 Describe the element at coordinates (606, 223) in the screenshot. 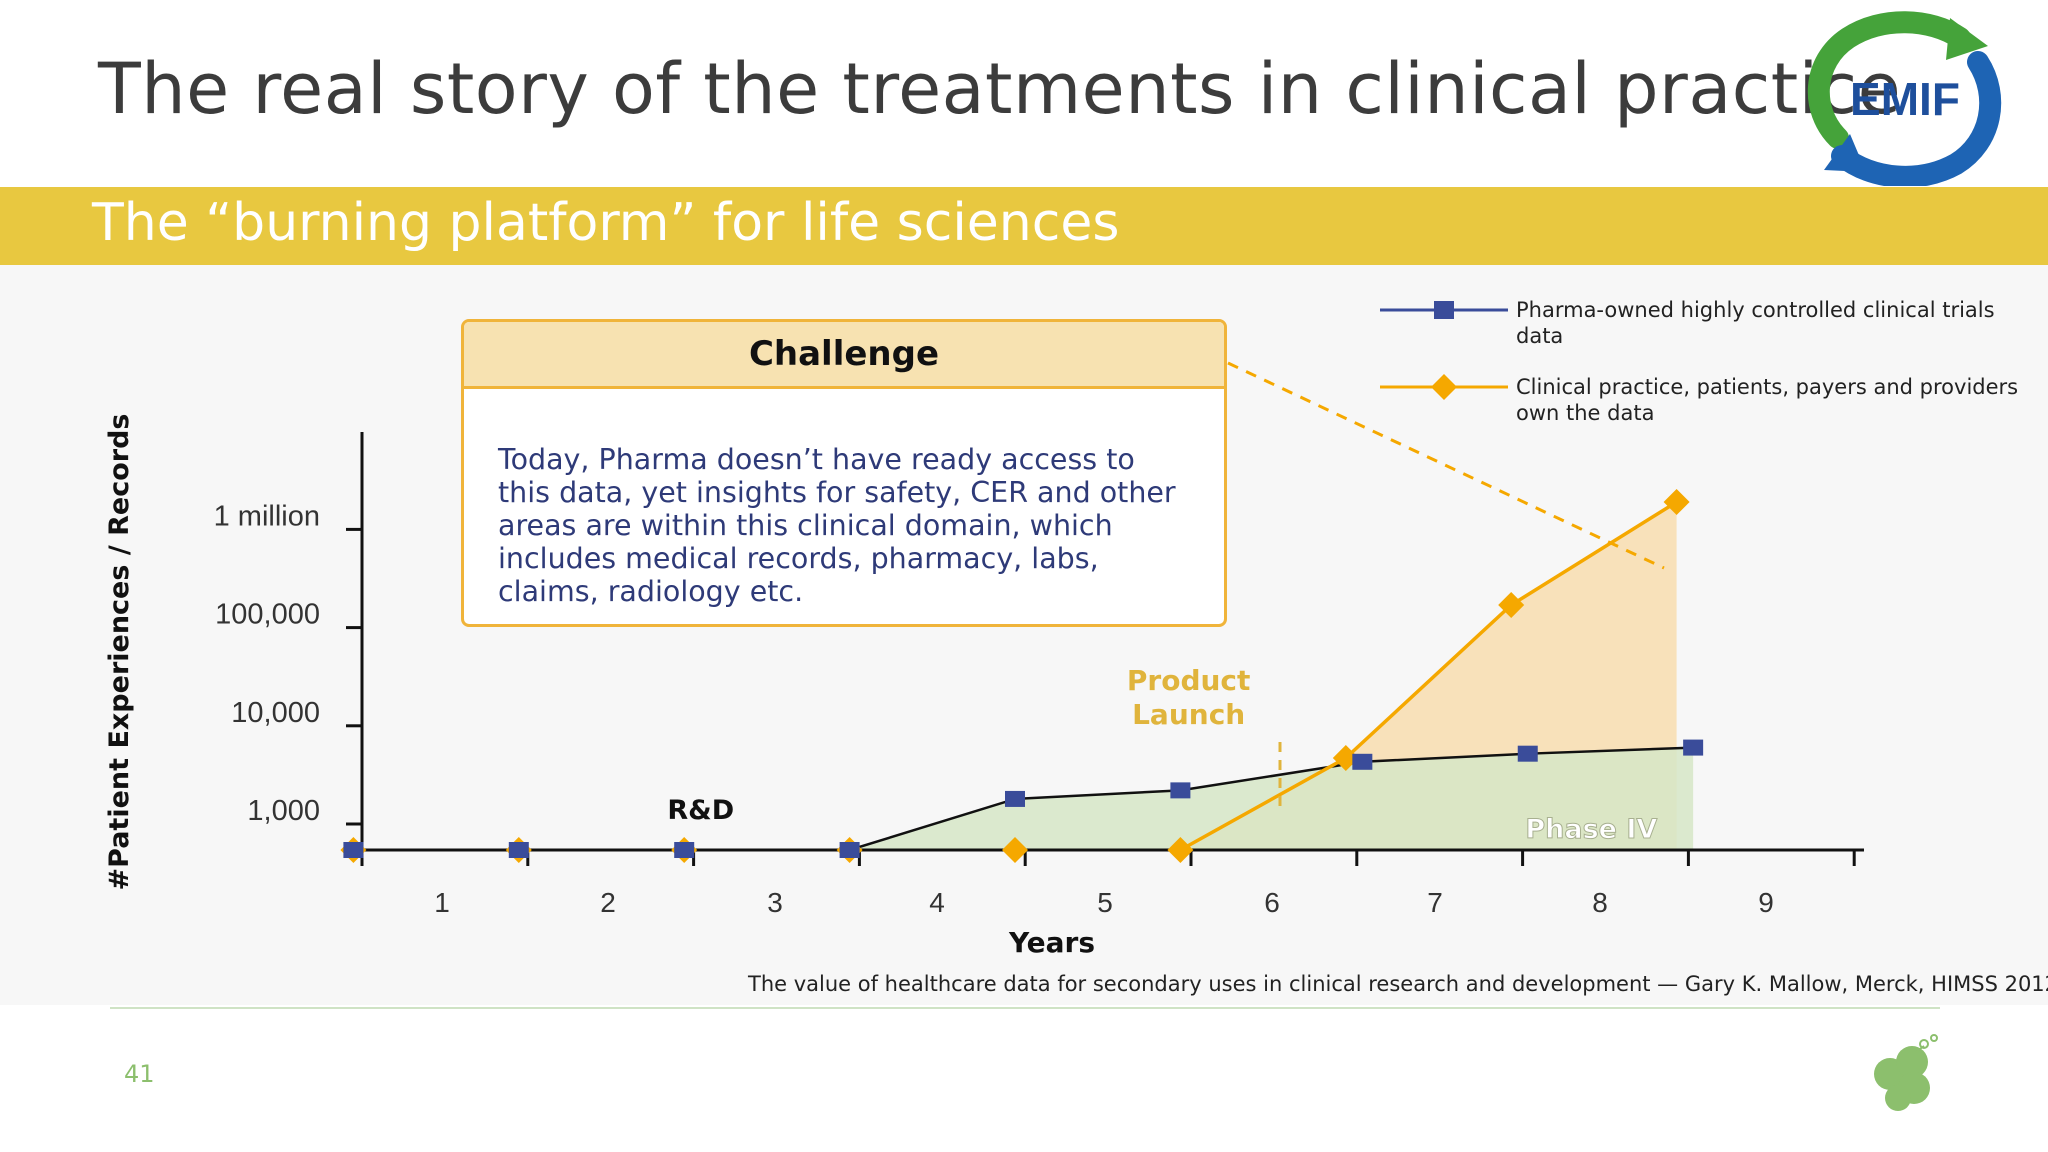

I see `slide-subtitle: The “burning platform” for life sciences` at that location.